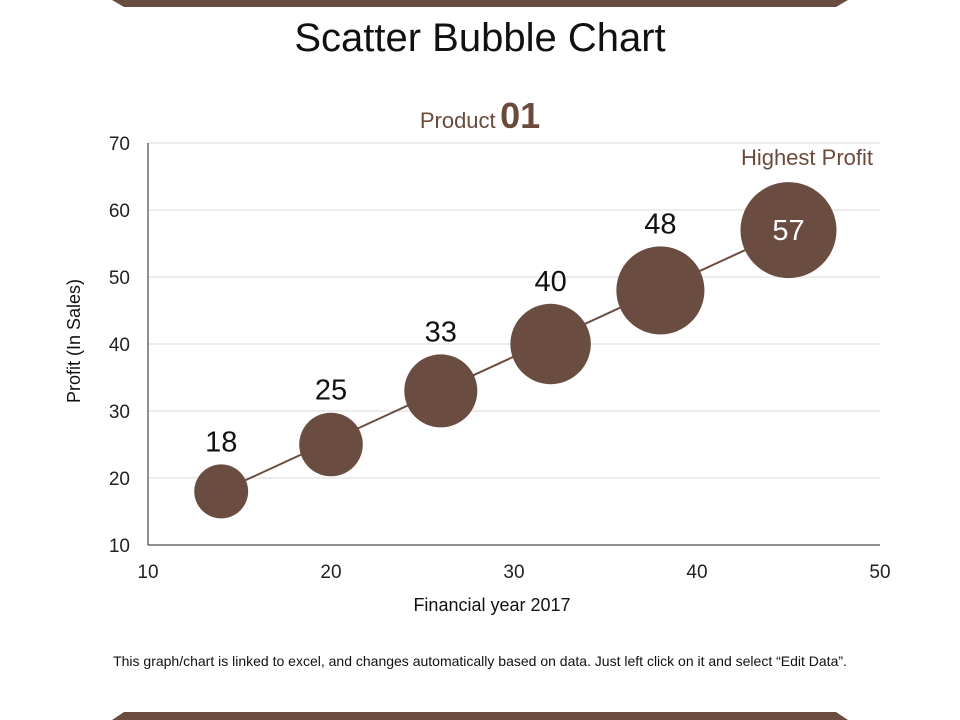 The width and height of the screenshot is (960, 720). I want to click on highest-profit-annotation: Highest Profit, so click(807, 157).